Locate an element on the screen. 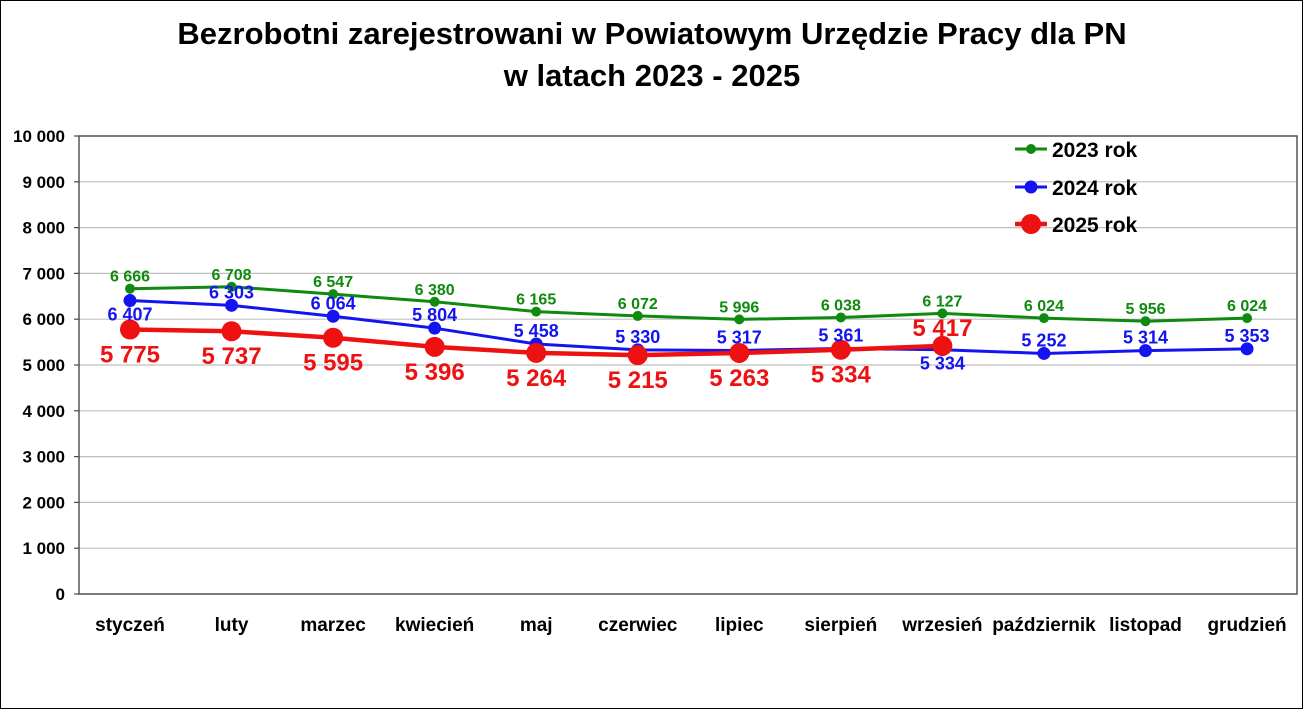 This screenshot has width=1303, height=709. x-axis-tick-label: grudzień is located at coordinates (1246, 625).